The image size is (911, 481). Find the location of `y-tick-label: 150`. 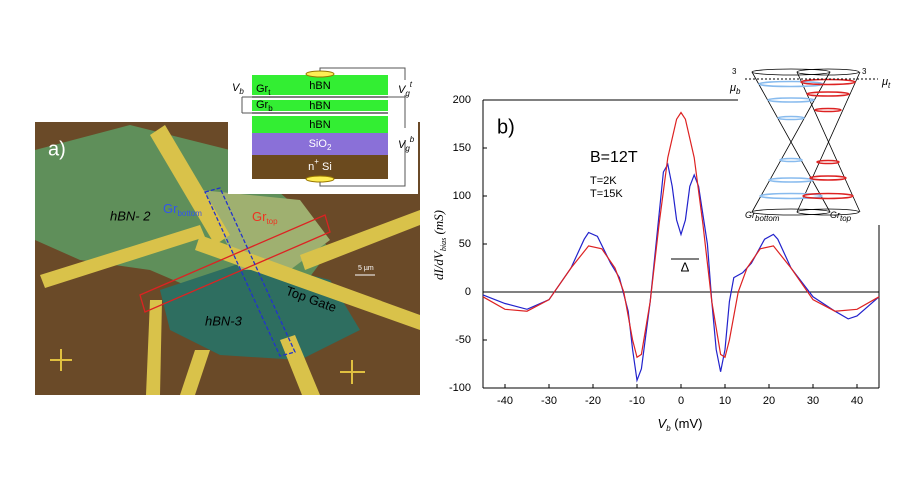

y-tick-label: 150 is located at coordinates (462, 148).